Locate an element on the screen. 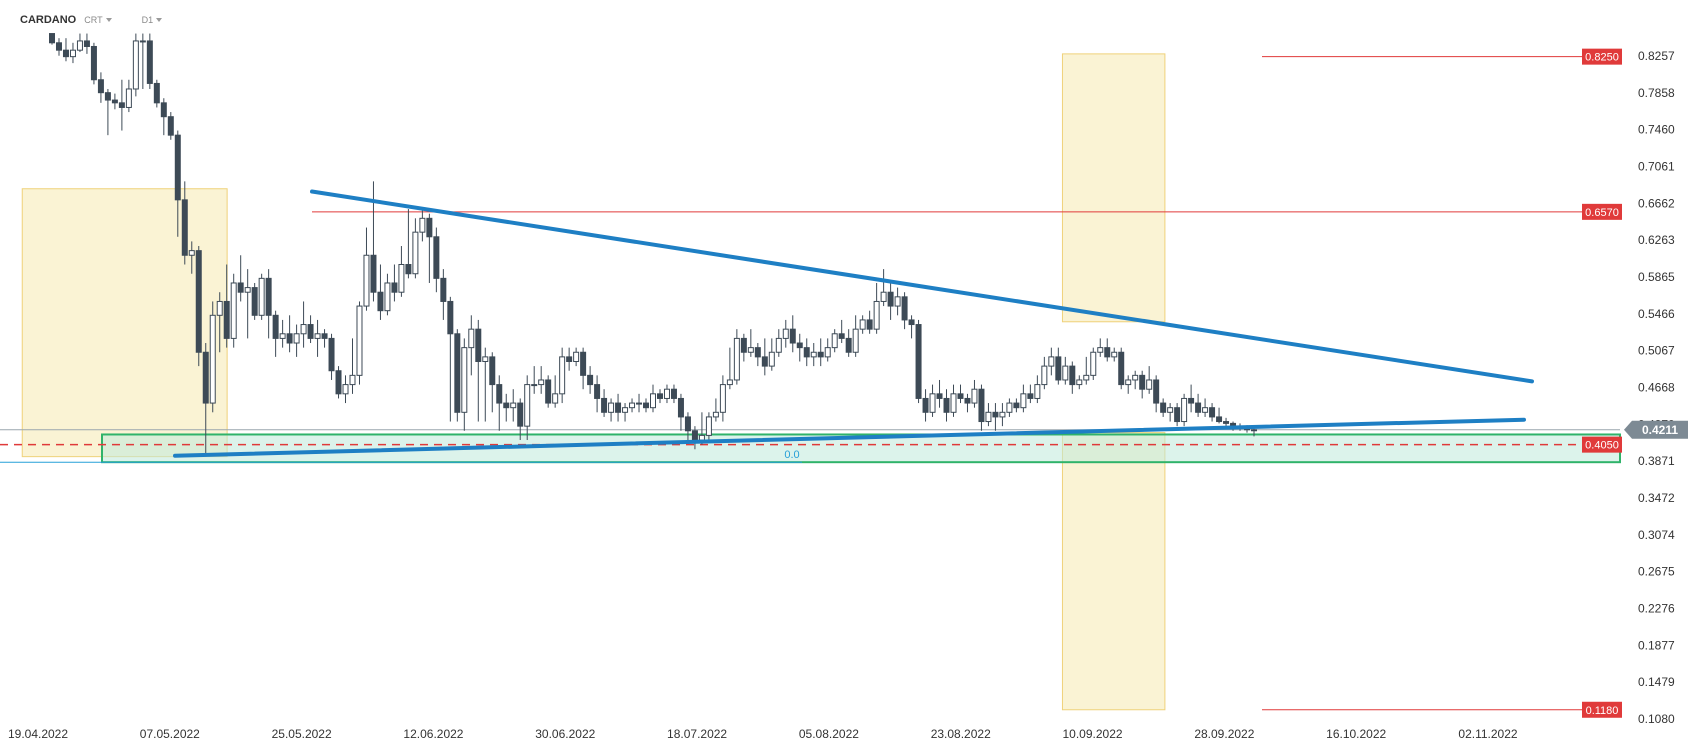  interval-selector: D1 is located at coordinates (152, 20).